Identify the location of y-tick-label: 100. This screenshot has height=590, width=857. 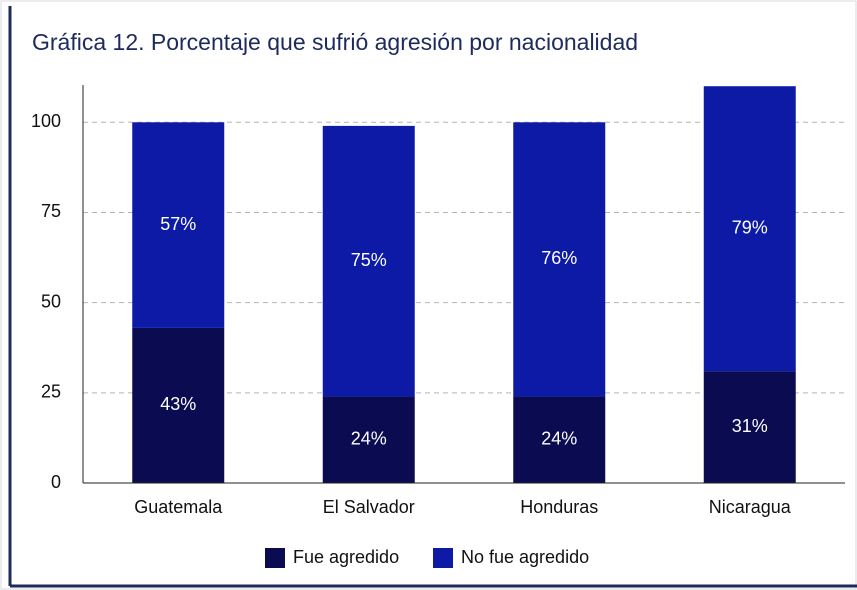
(46, 121).